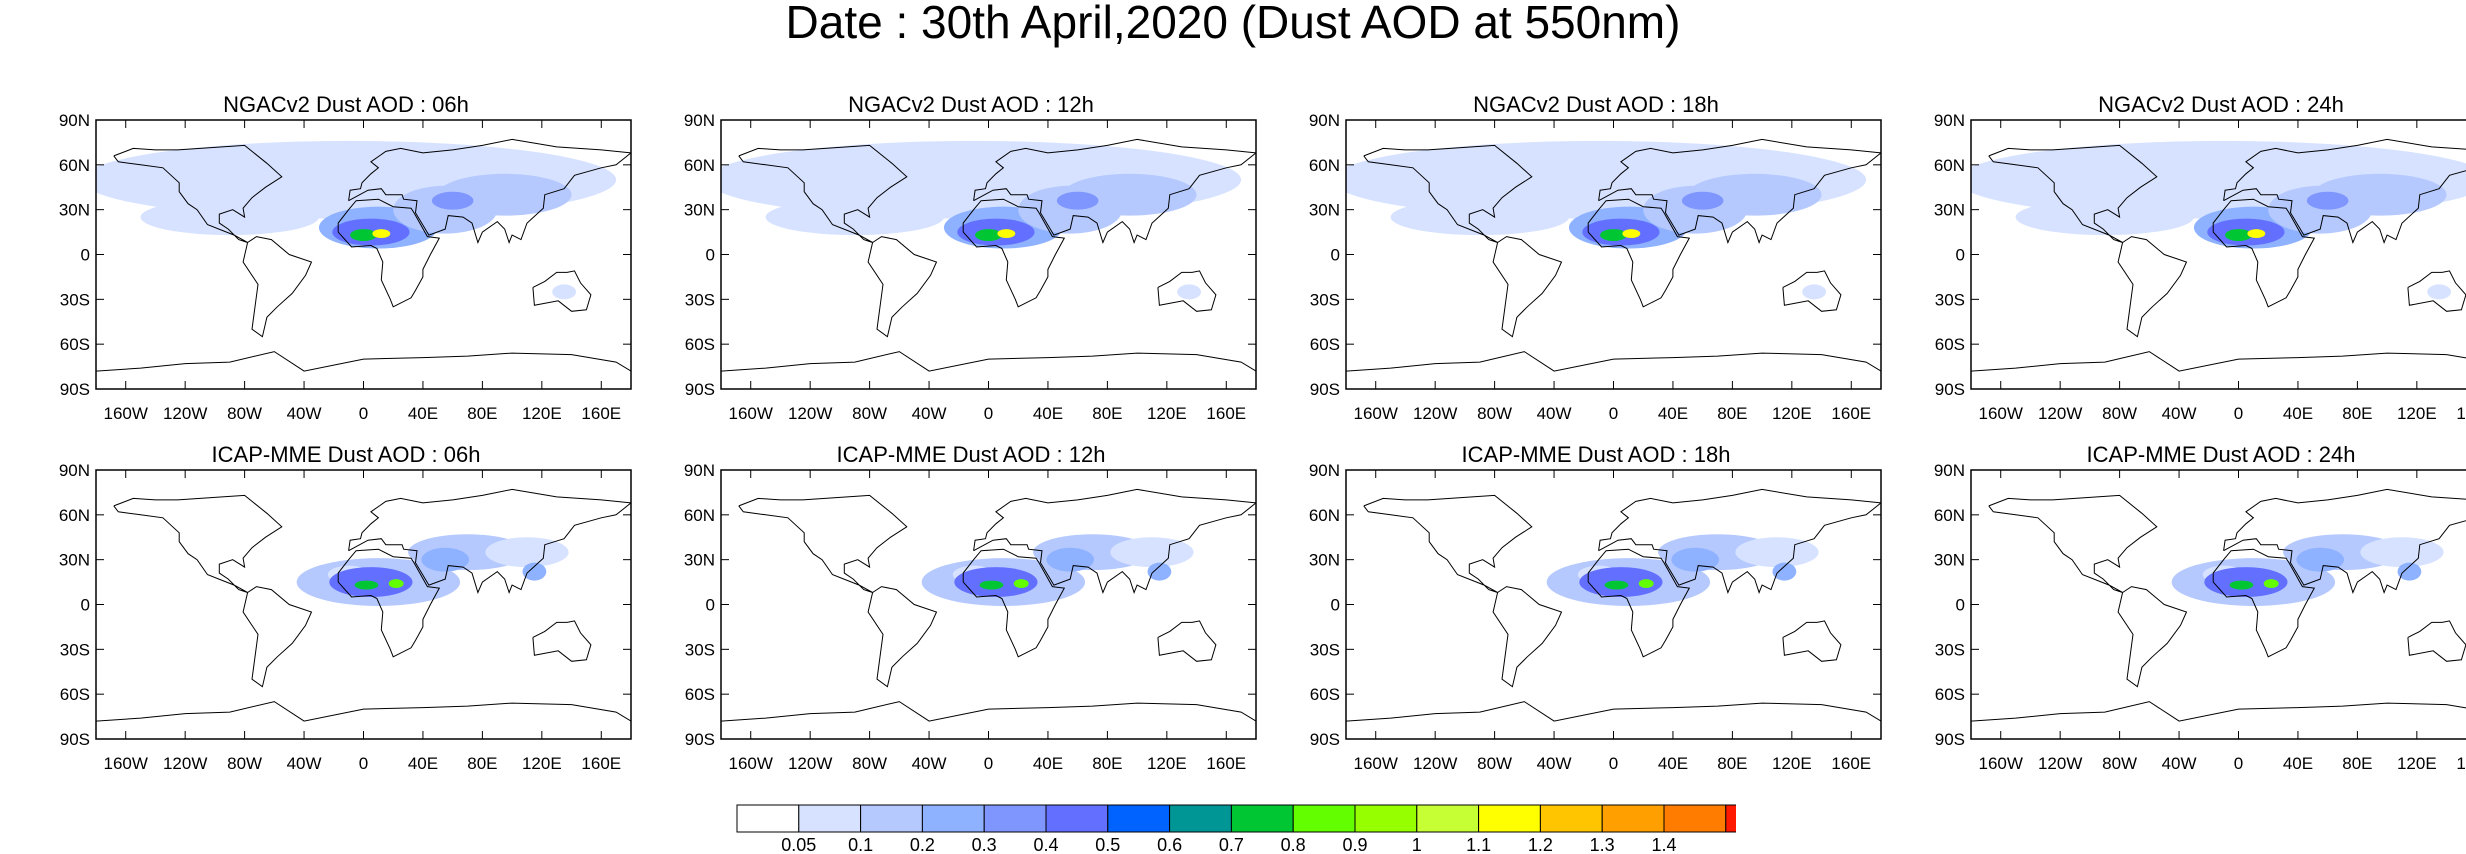  I want to click on panel-title: ICAP-MME Dust AOD : 24h, so click(2221, 454).